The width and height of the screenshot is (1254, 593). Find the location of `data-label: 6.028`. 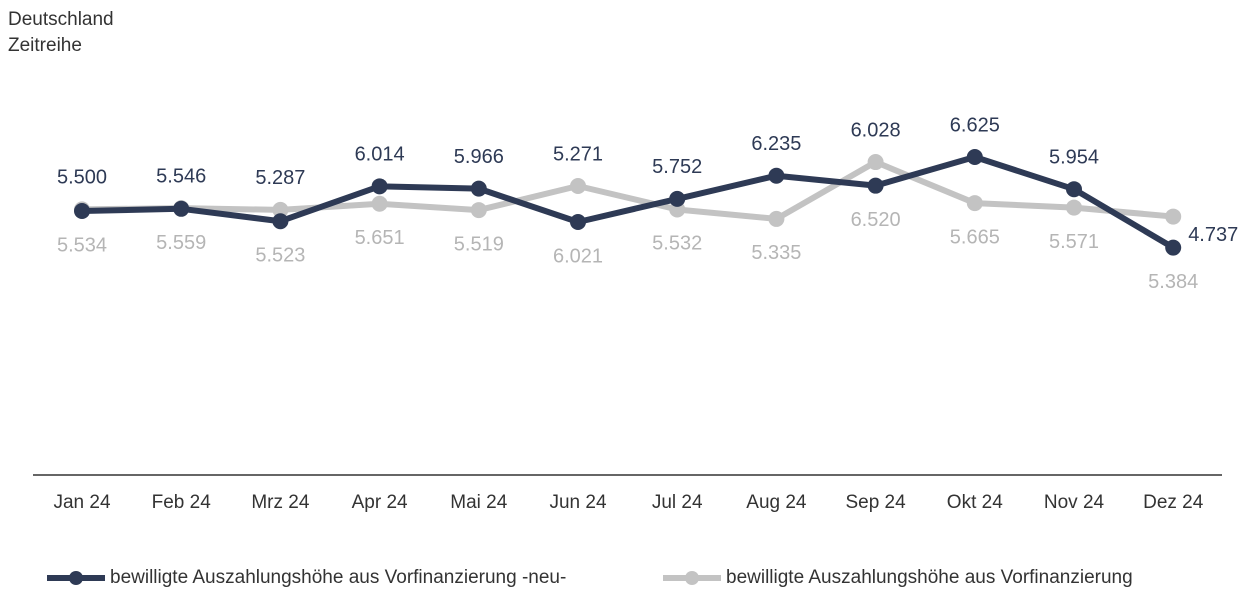

data-label: 6.028 is located at coordinates (876, 130).